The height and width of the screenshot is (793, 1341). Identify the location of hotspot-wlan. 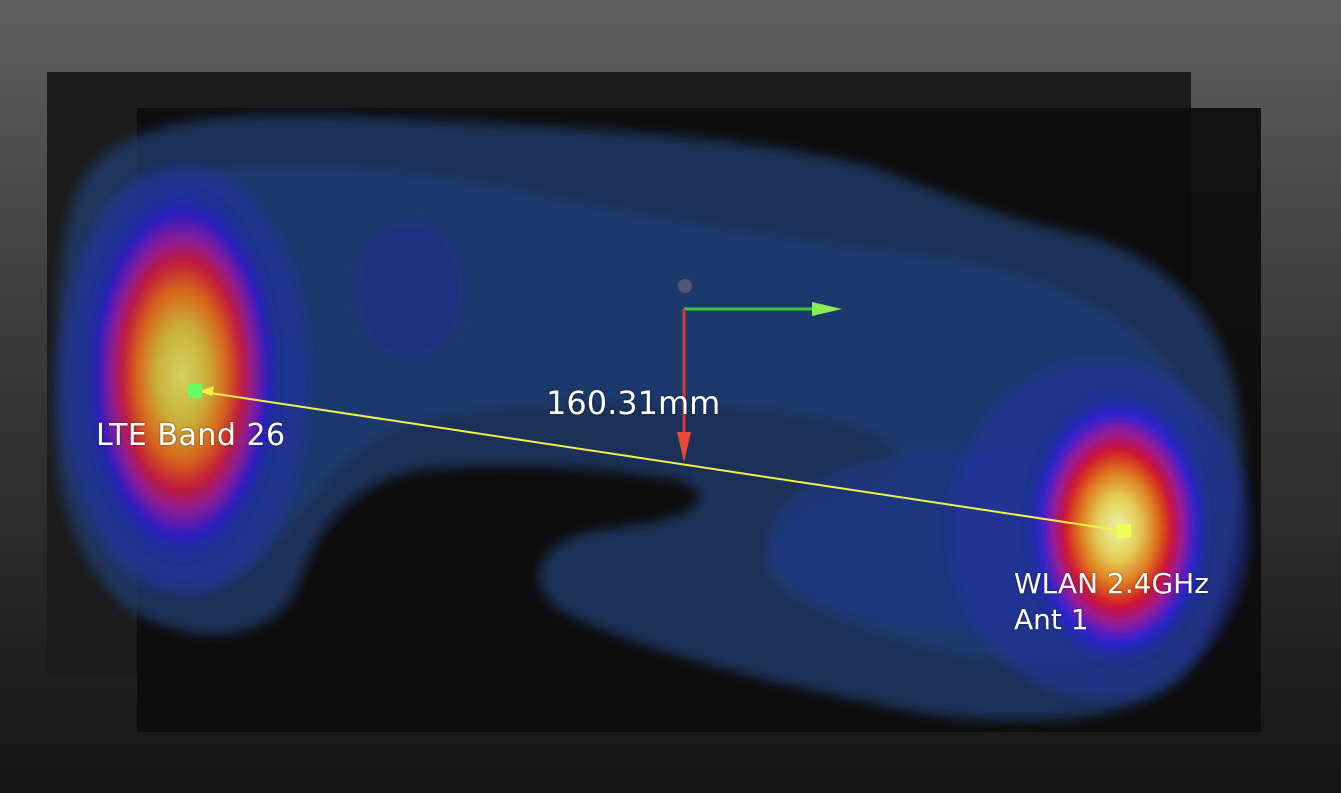
(1100, 530).